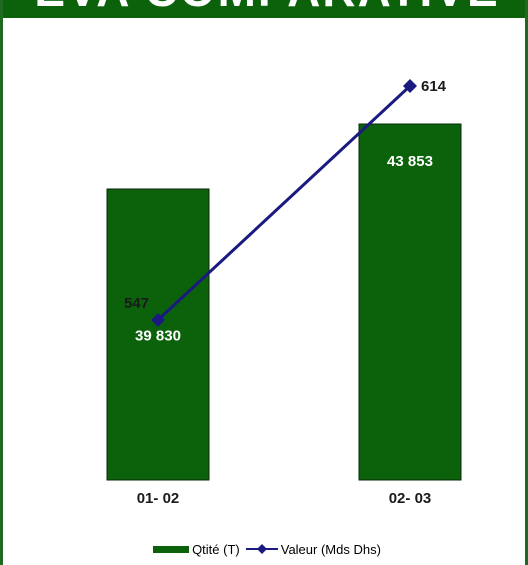 The height and width of the screenshot is (565, 528). Describe the element at coordinates (171, 549) in the screenshot. I see `legend-bar-swatch` at that location.